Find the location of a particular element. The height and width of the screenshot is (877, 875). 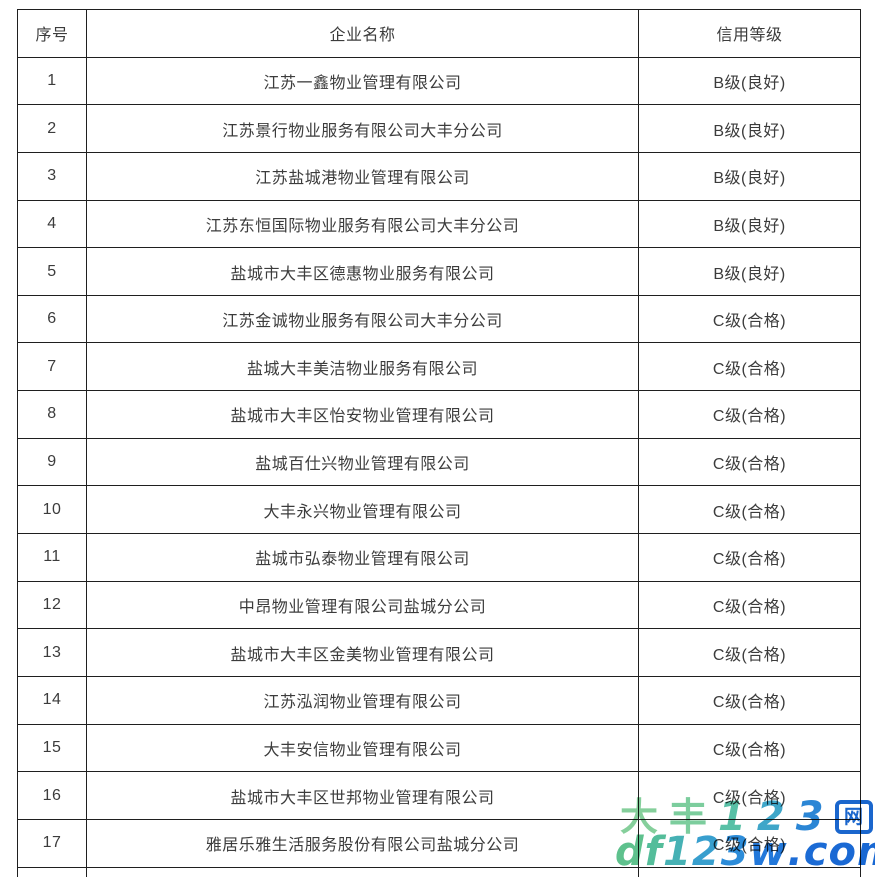

row-number-cell: 2 is located at coordinates (52, 128).